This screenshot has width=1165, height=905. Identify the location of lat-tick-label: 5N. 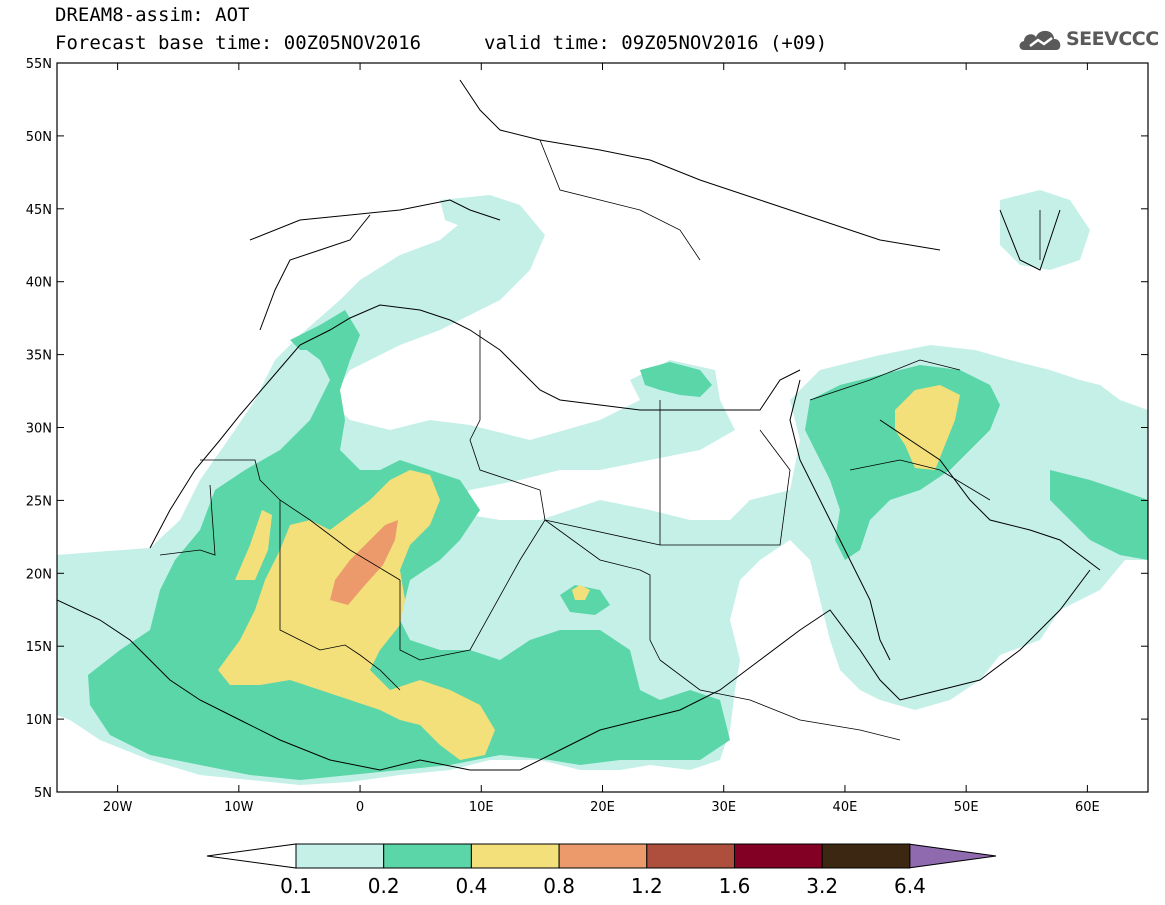
(43, 793).